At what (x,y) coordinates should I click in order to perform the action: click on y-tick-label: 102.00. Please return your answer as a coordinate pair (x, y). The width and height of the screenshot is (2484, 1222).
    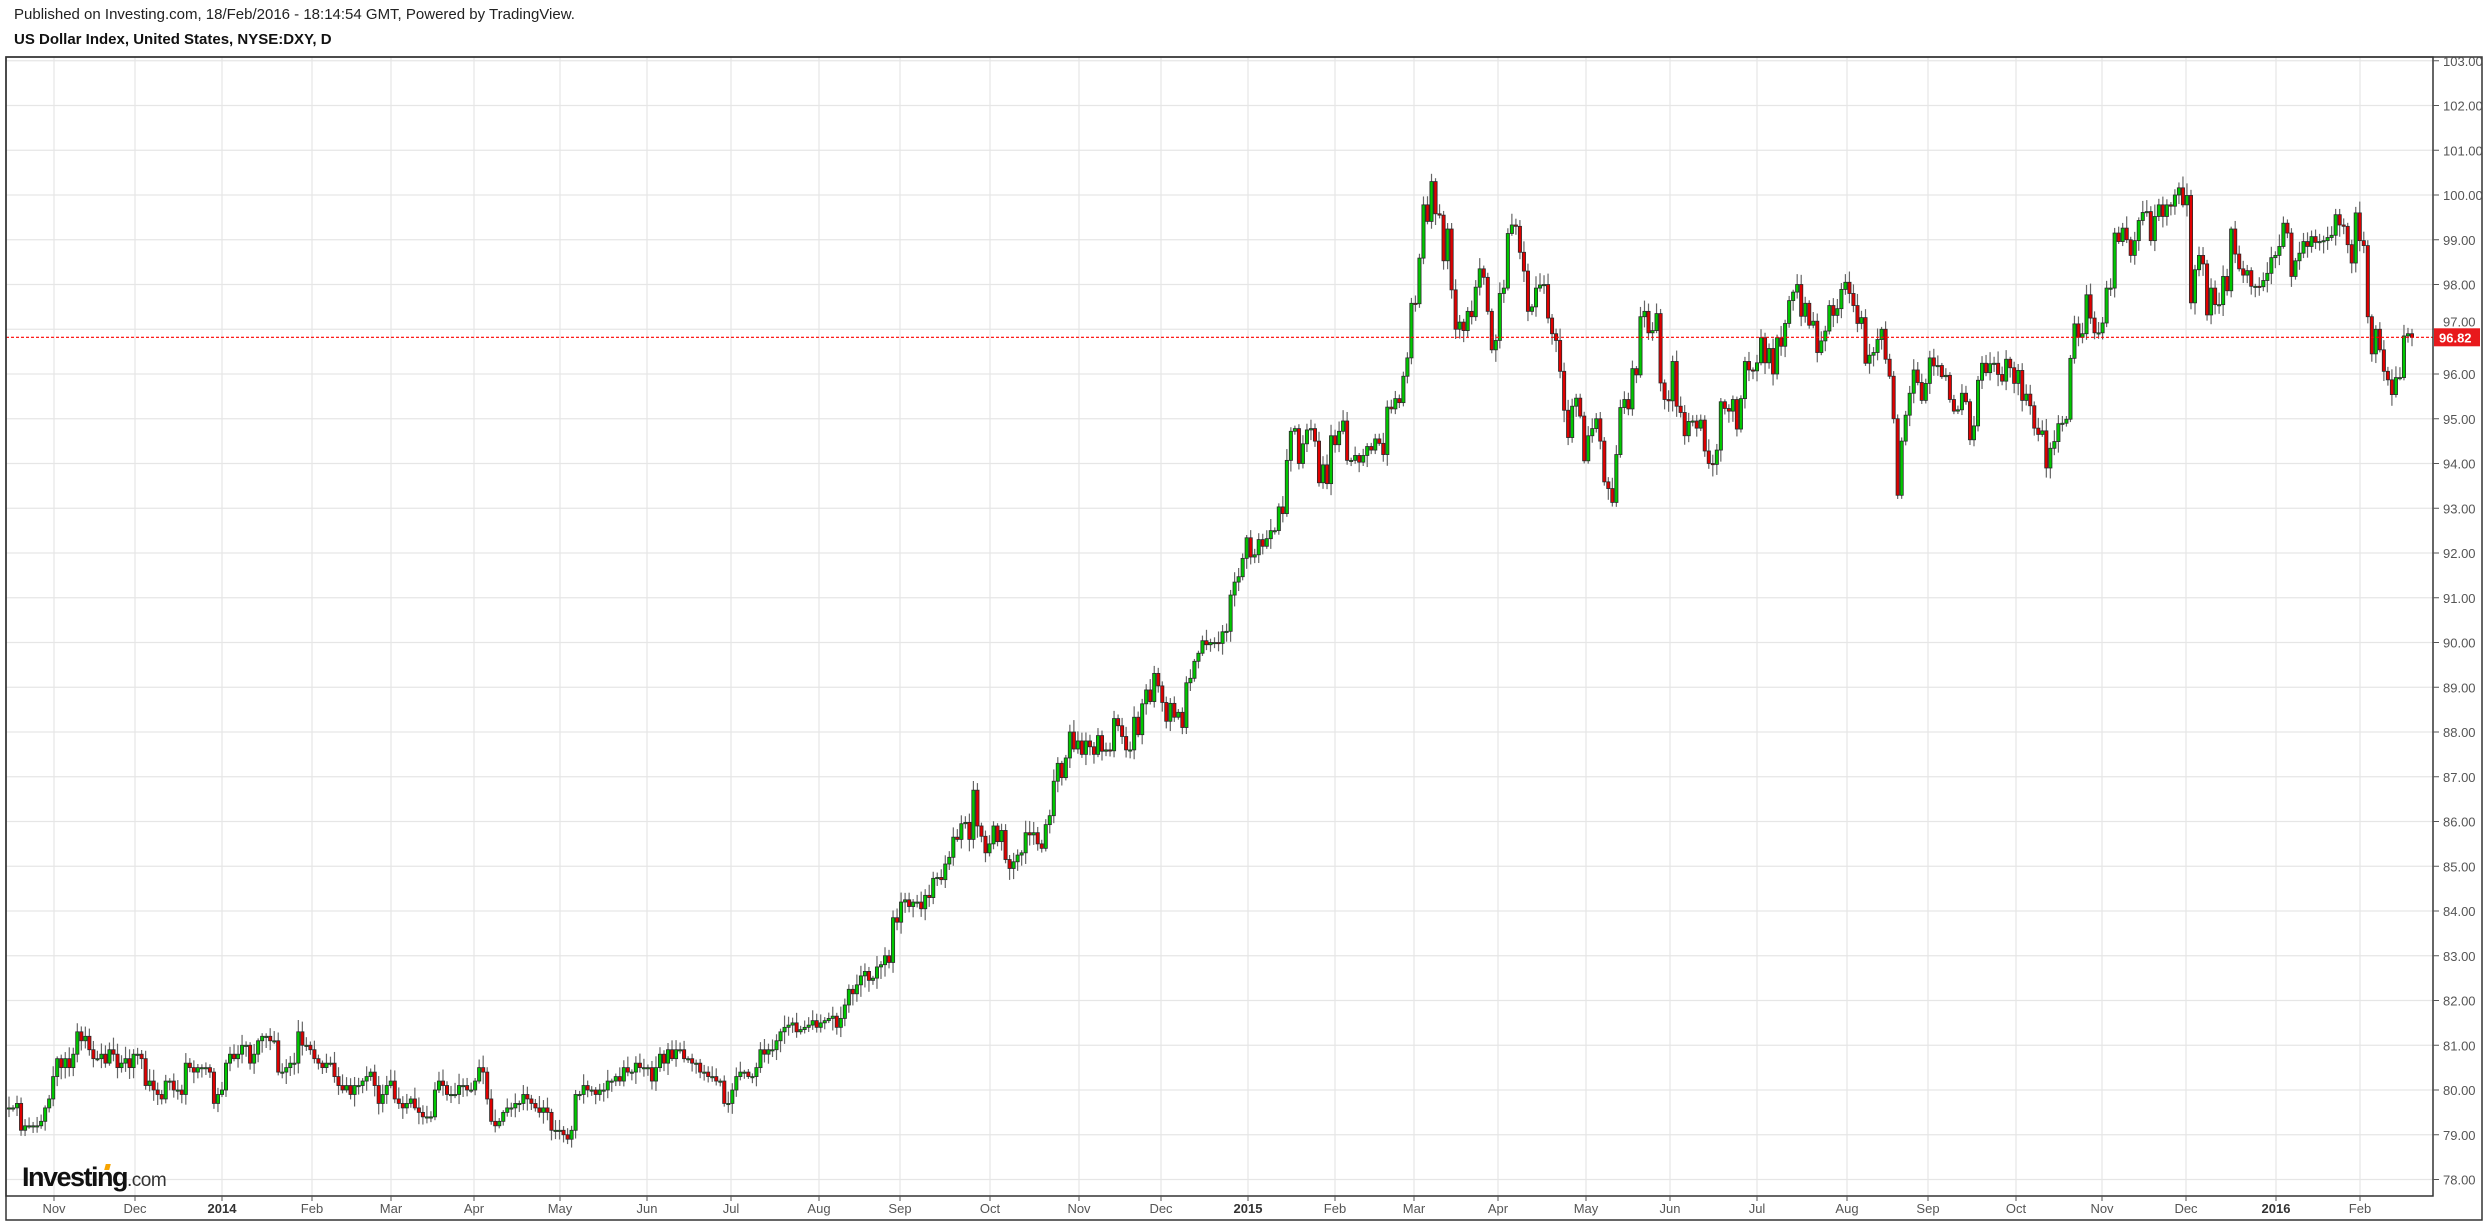
    Looking at the image, I should click on (2463, 106).